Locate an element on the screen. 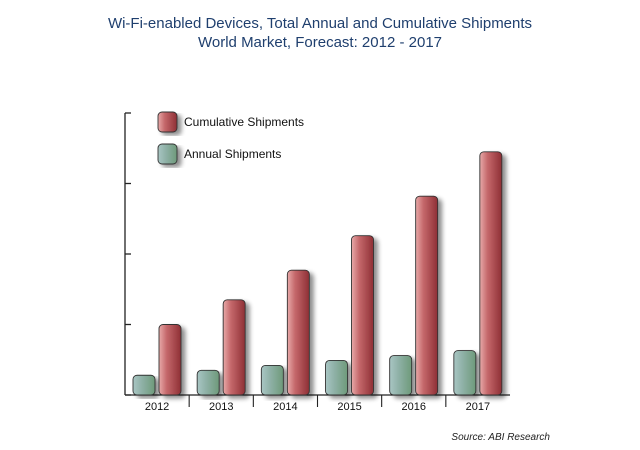  bar-cumulative-2014 is located at coordinates (298, 332).